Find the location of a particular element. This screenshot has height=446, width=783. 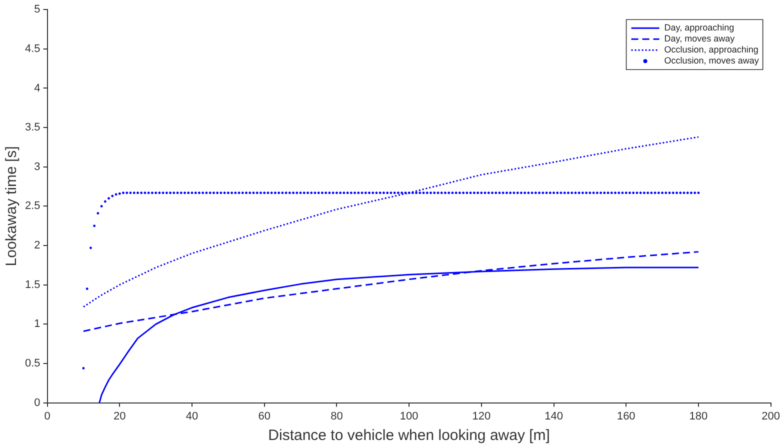

legend-label: Day, moves away is located at coordinates (700, 39).